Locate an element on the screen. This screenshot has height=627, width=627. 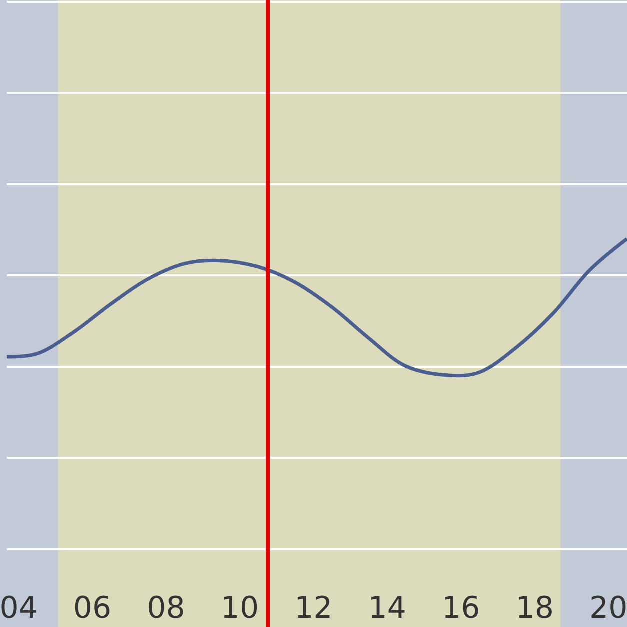
x-tick-label: 12 is located at coordinates (313, 608).